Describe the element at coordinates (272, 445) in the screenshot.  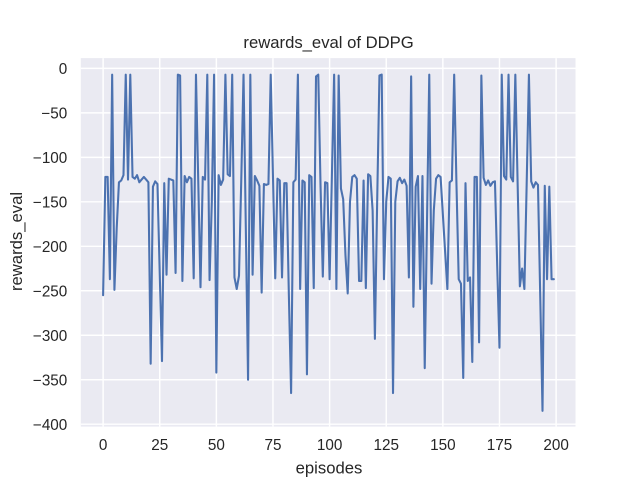
I see `svg-text: 75` at that location.